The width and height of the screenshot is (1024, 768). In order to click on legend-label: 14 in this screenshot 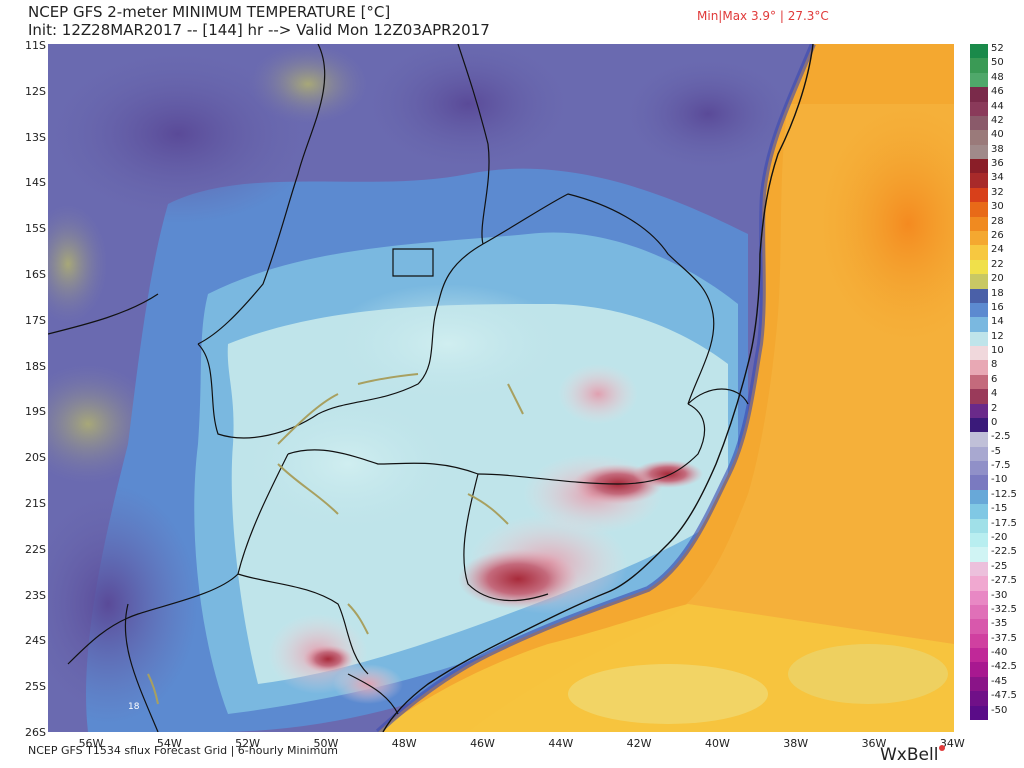, I will do `click(997, 322)`.